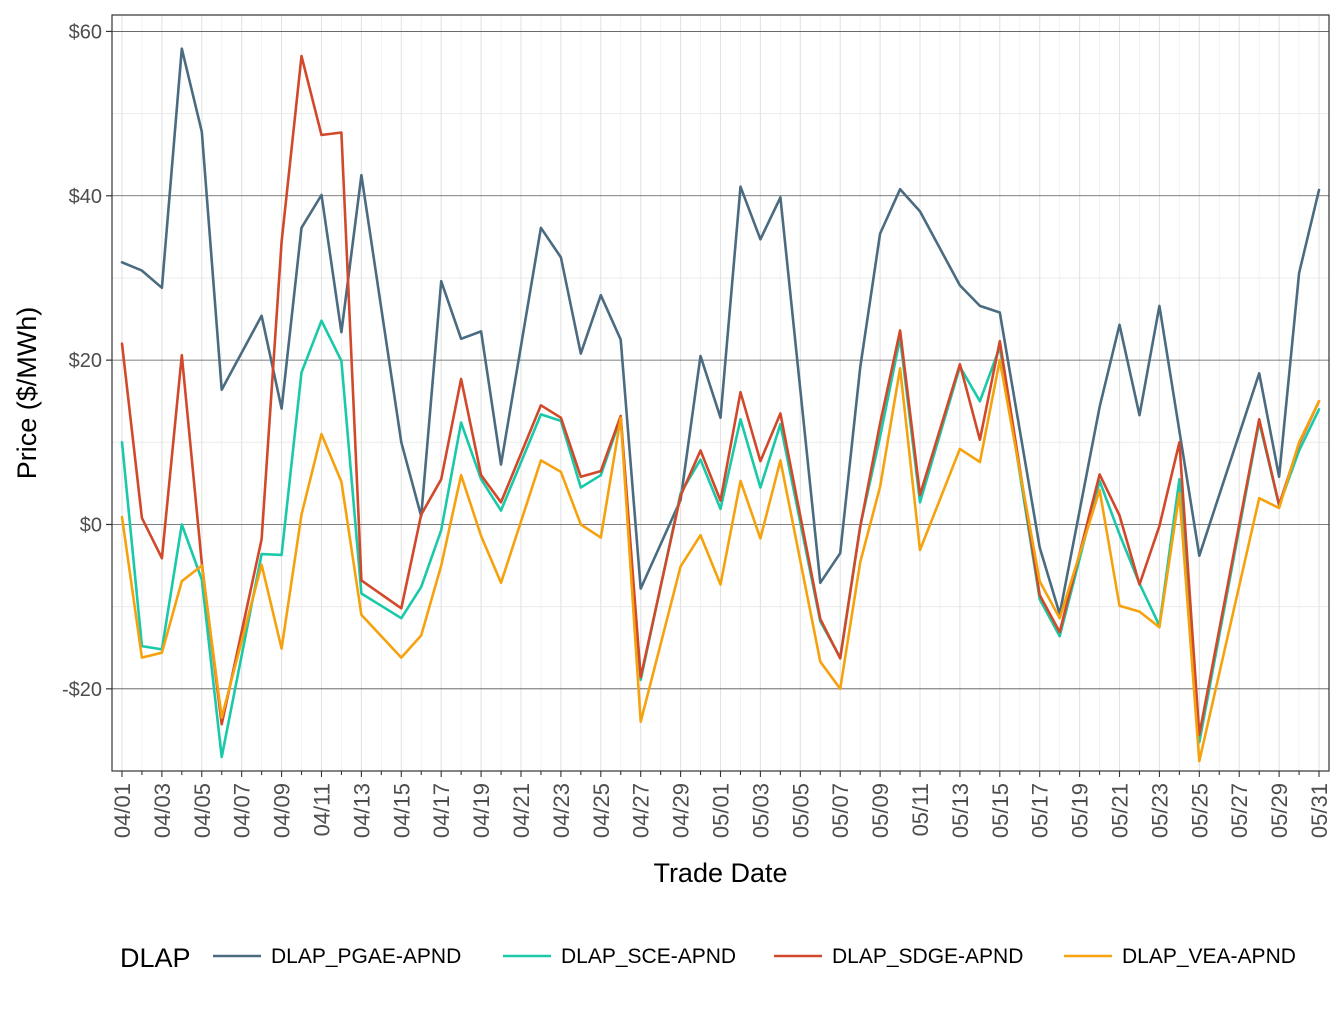  Describe the element at coordinates (720, 873) in the screenshot. I see `x-axis-title: Trade Date` at that location.